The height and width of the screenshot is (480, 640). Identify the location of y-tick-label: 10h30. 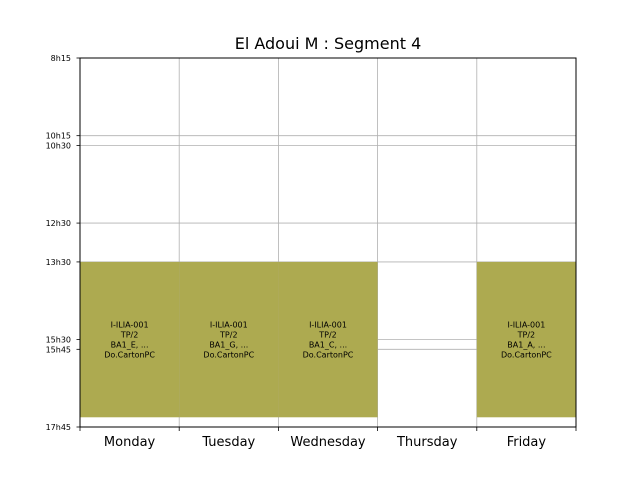
(58, 145).